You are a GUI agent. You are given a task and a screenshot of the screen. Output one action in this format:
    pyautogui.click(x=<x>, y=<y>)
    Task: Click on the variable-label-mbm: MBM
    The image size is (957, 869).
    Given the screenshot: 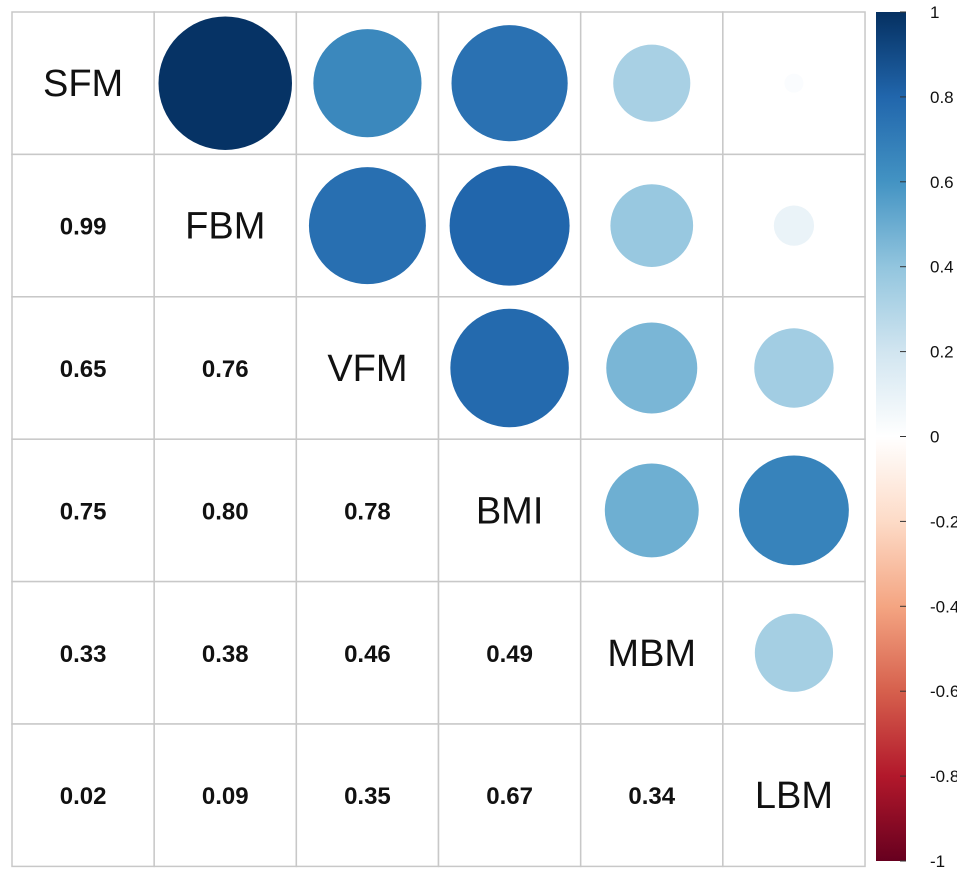 What is the action you would take?
    pyautogui.click(x=651, y=654)
    